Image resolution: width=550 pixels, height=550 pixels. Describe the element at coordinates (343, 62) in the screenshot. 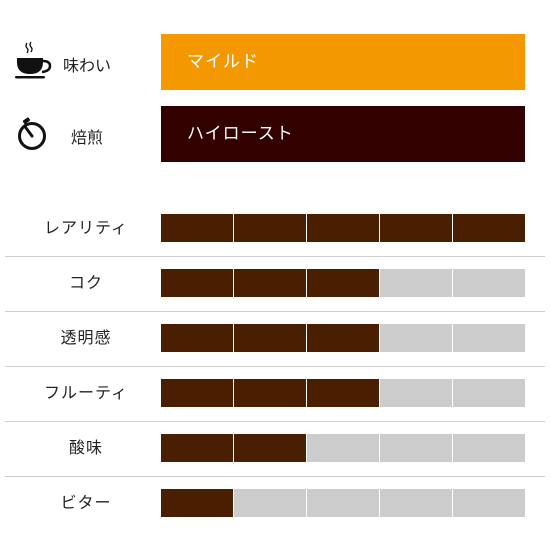

I see `taste-value-box: マイルド` at that location.